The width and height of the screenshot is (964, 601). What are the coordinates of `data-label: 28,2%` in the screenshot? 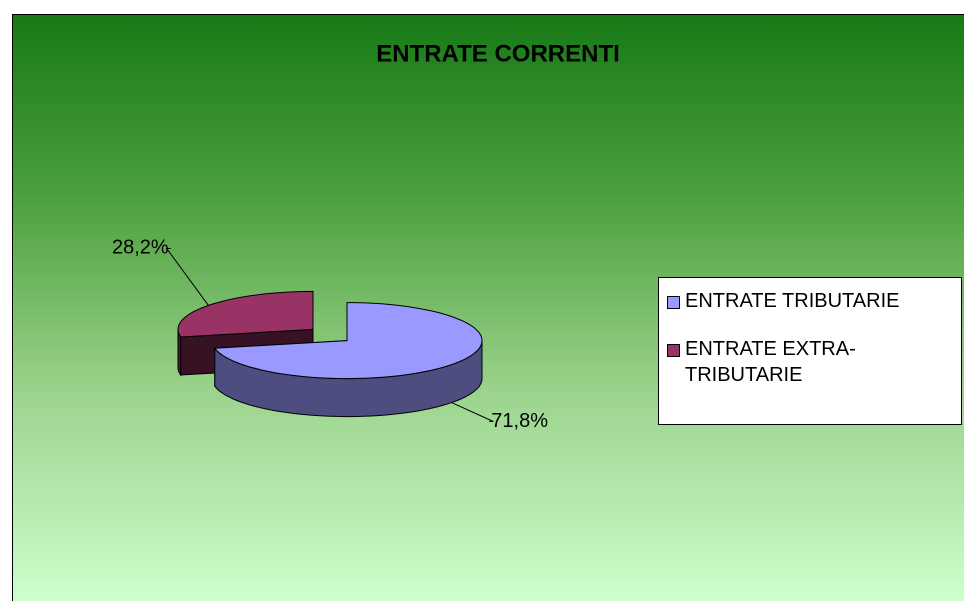 It's located at (140, 248).